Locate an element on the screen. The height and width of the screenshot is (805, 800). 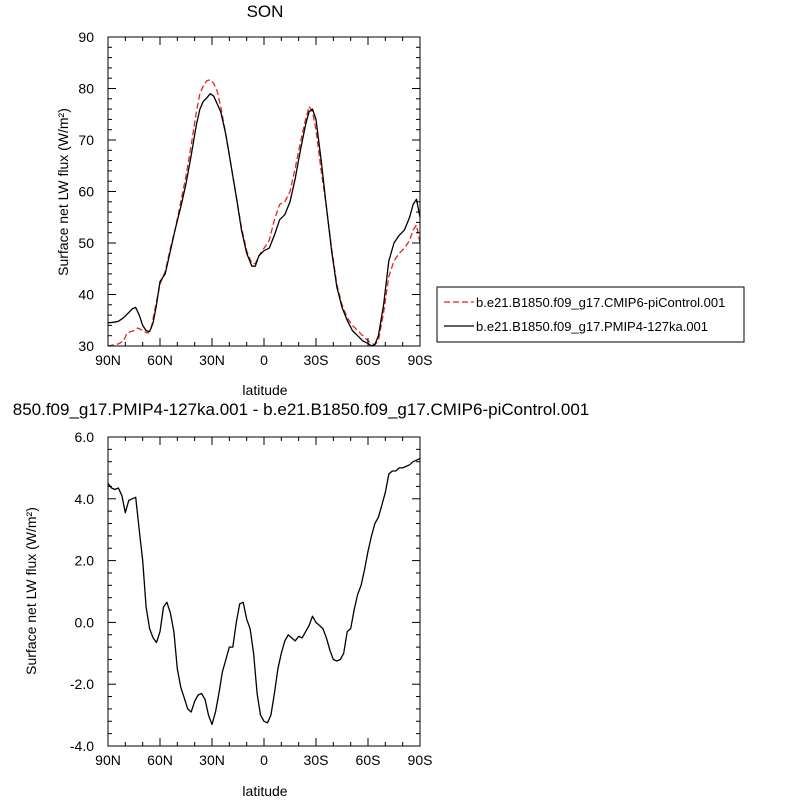
y-tick-label: 80 is located at coordinates (86, 89).